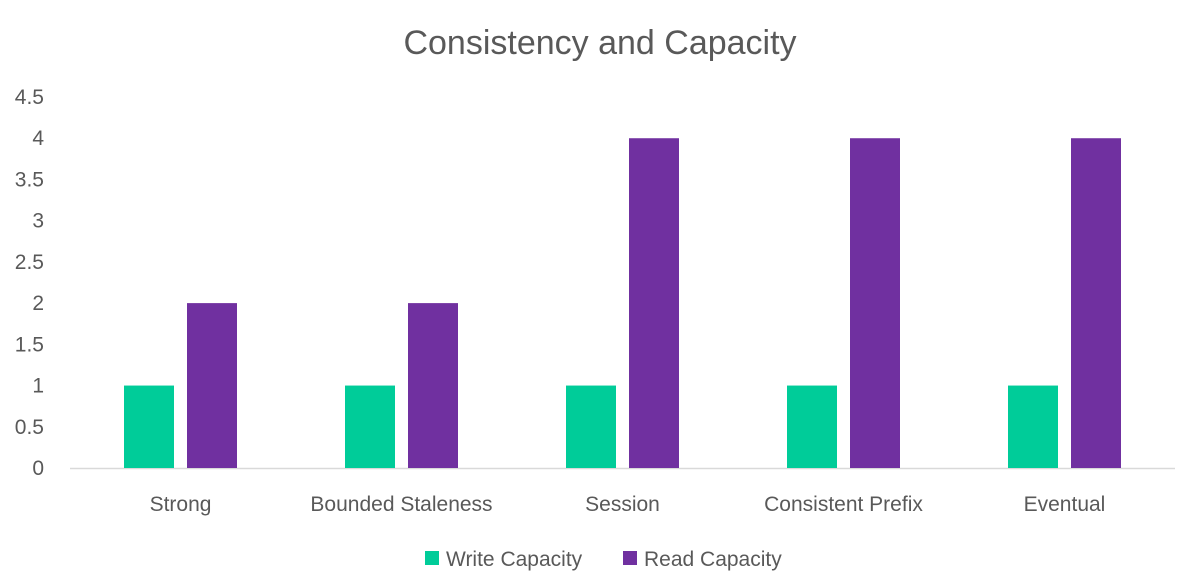 The width and height of the screenshot is (1194, 587). I want to click on y-tick-label: 0.5, so click(29, 427).